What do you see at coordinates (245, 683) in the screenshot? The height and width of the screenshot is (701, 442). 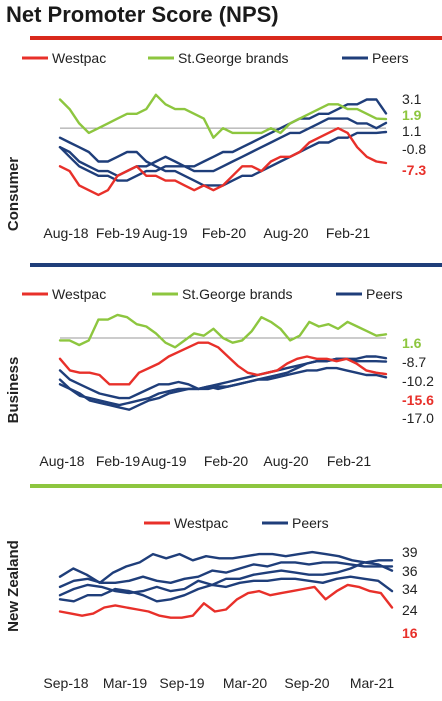 I see `x-tick-label: Mar-20` at bounding box center [245, 683].